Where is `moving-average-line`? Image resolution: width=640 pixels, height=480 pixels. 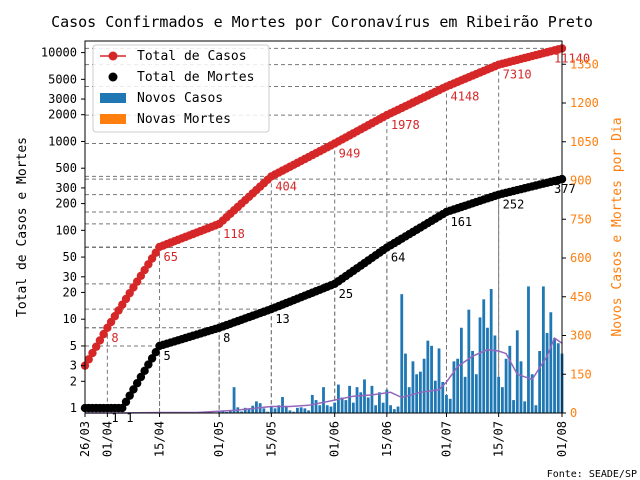
moving-average-line is located at coordinates (324, 375).